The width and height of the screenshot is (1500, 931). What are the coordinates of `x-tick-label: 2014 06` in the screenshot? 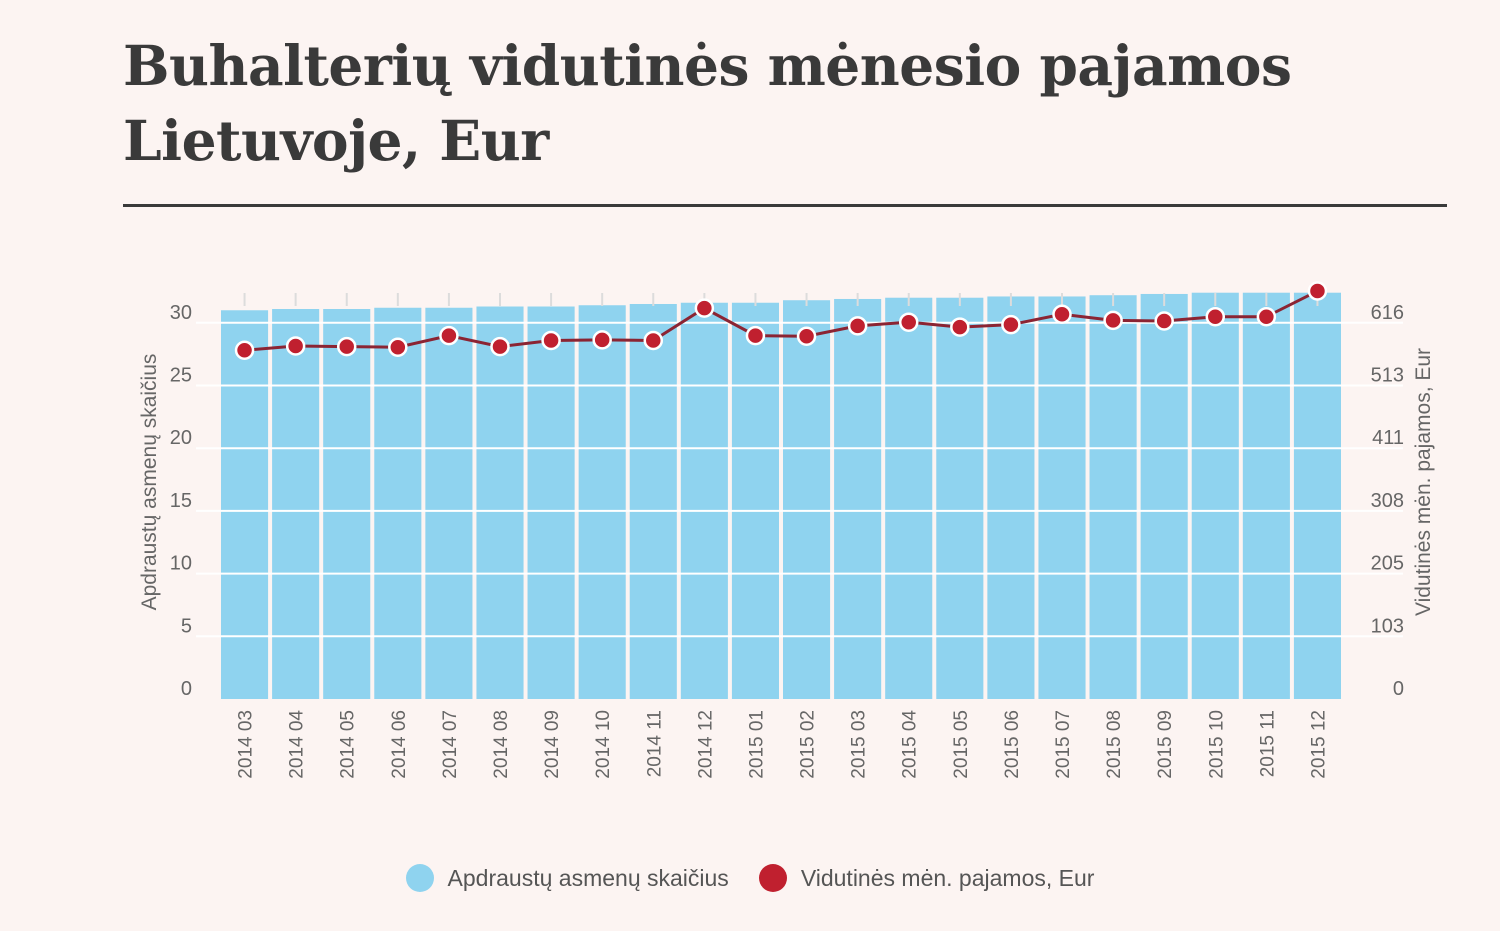 It's located at (399, 744).